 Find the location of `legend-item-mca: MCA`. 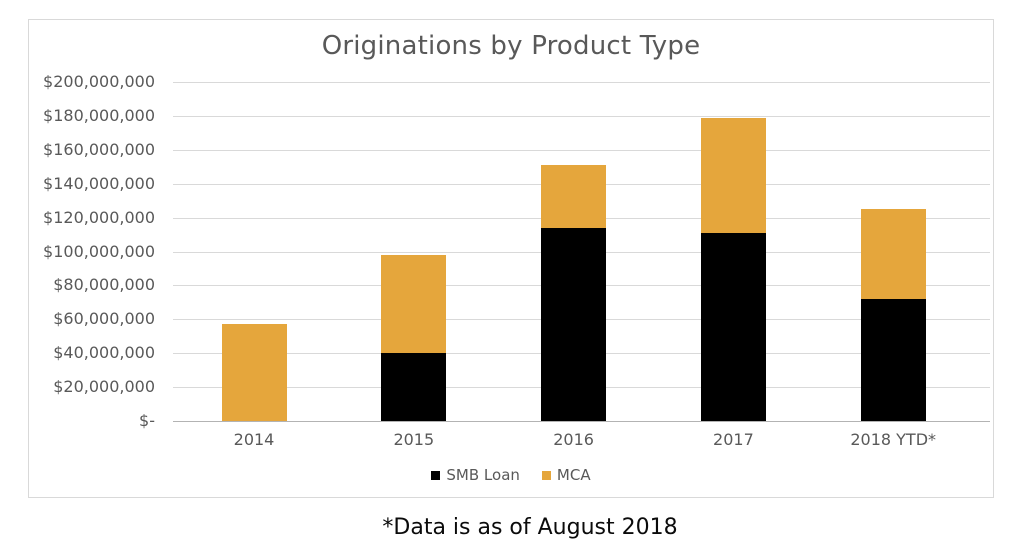

legend-item-mca: MCA is located at coordinates (566, 475).